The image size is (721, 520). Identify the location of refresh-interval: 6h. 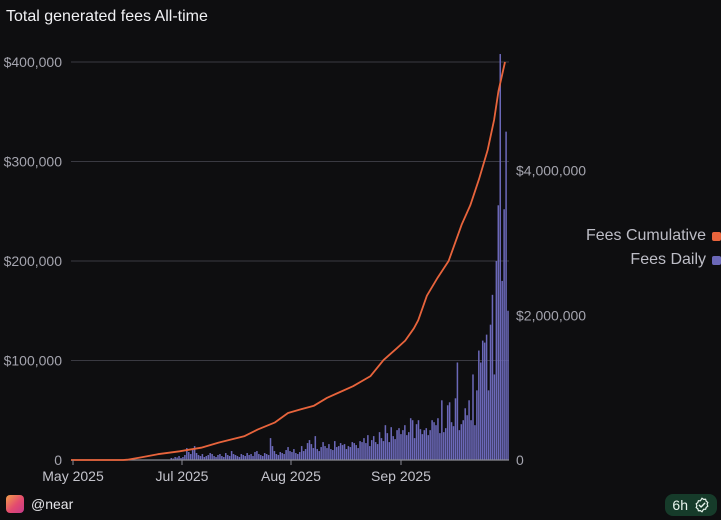
(680, 505).